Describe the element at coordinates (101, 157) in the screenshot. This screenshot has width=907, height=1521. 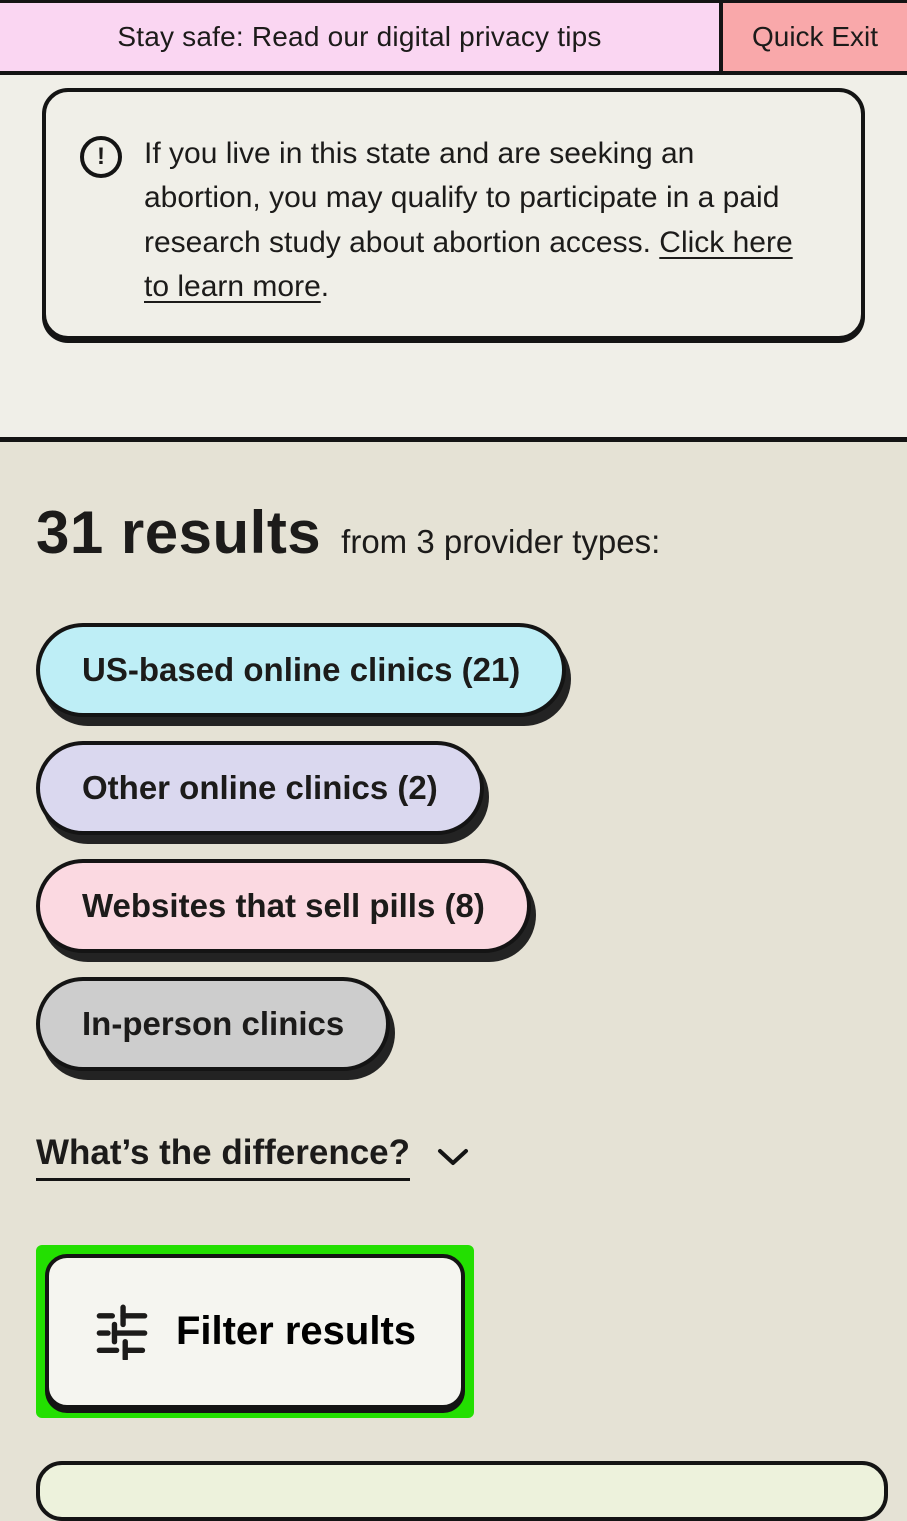
I see `alert-icon: !` at that location.